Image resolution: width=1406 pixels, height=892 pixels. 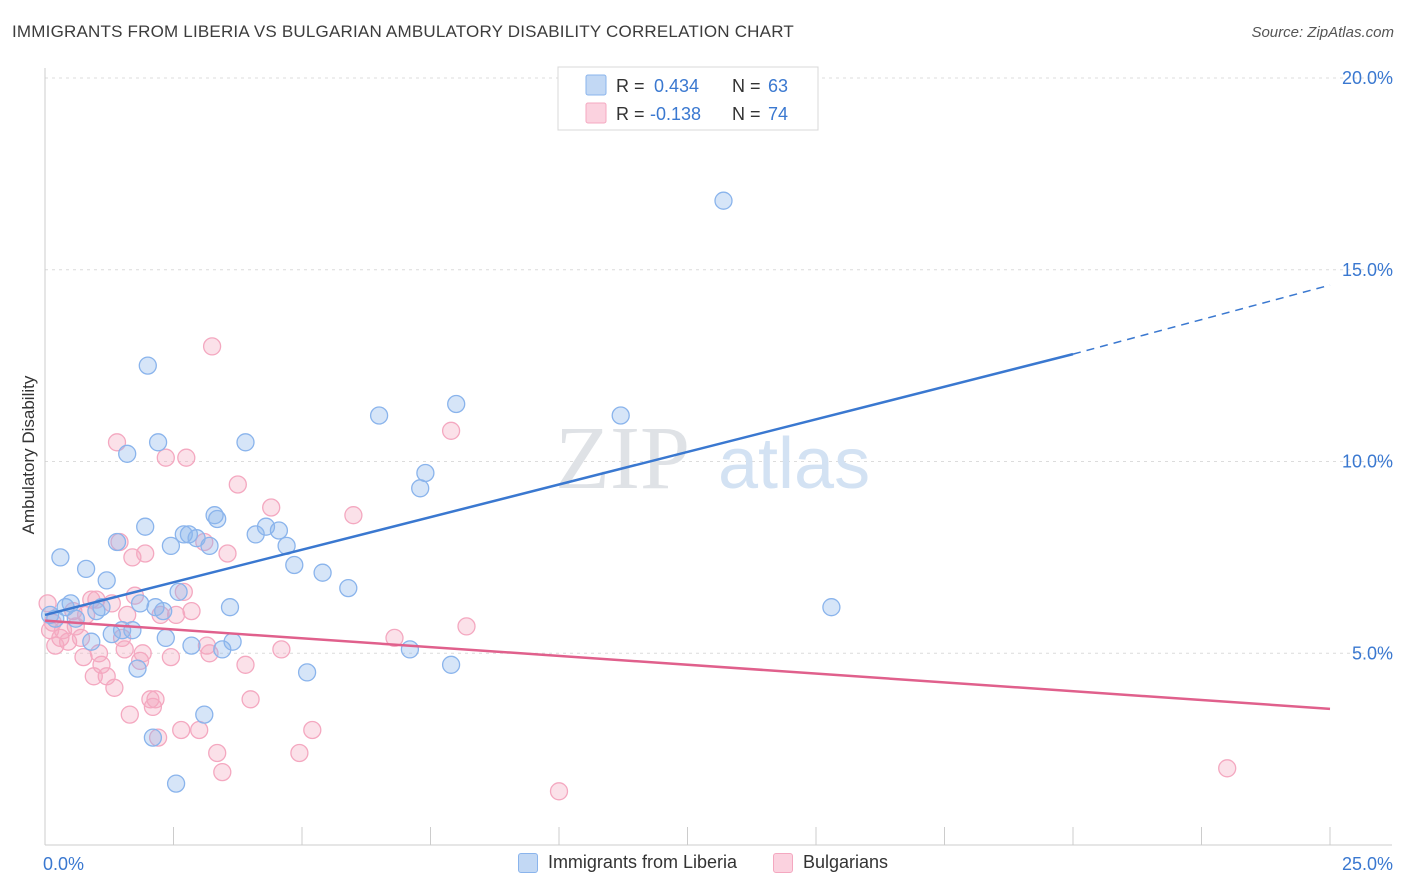 What do you see at coordinates (676, 86) in the screenshot?
I see `legend-r-value-1: 0.434` at bounding box center [676, 86].